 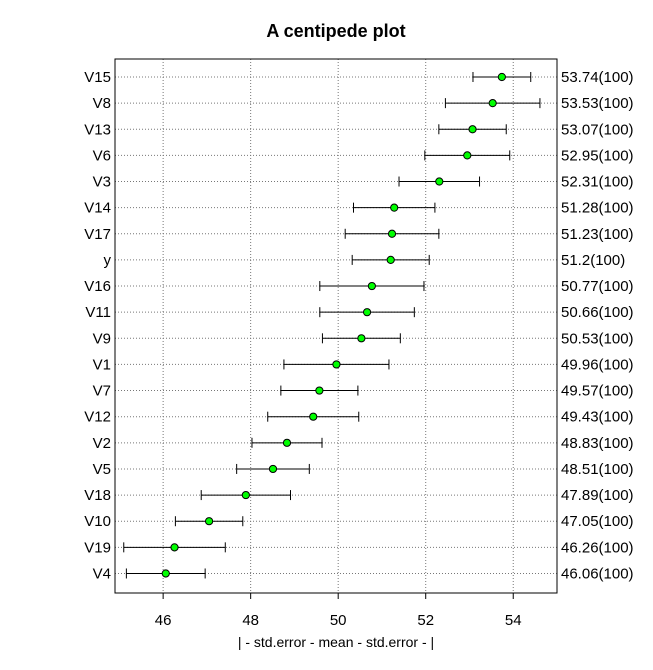 I want to click on x-tick-label: 50, so click(x=338, y=620).